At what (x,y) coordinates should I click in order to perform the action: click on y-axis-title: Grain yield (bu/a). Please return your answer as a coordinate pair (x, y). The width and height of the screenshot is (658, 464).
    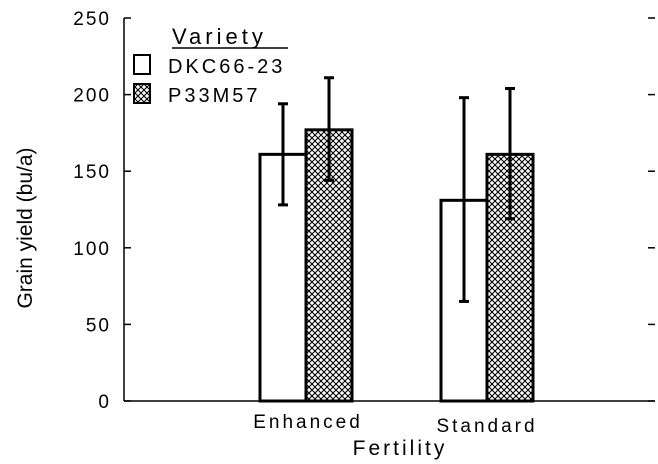
    Looking at the image, I should click on (25, 227).